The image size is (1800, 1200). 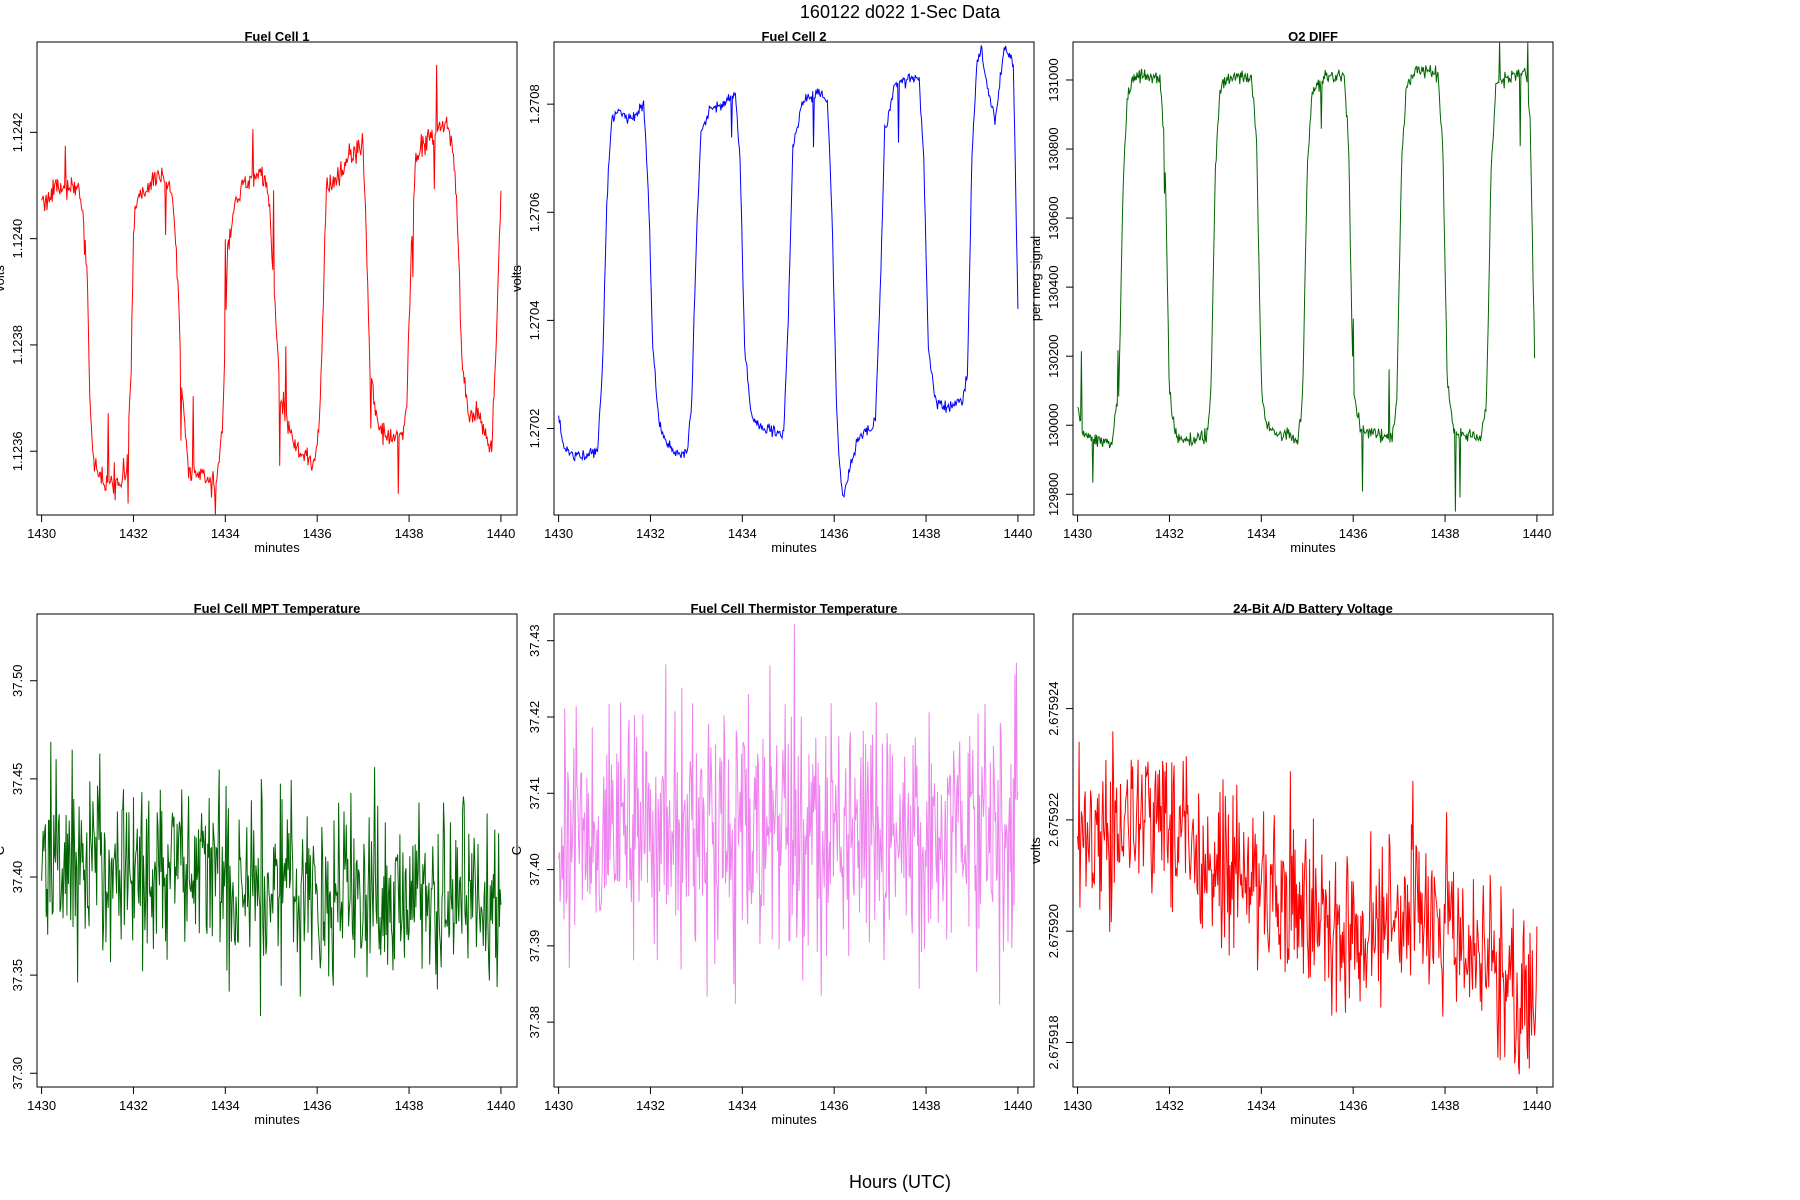 I want to click on chart-title: O2 DIFF, so click(x=1313, y=36).